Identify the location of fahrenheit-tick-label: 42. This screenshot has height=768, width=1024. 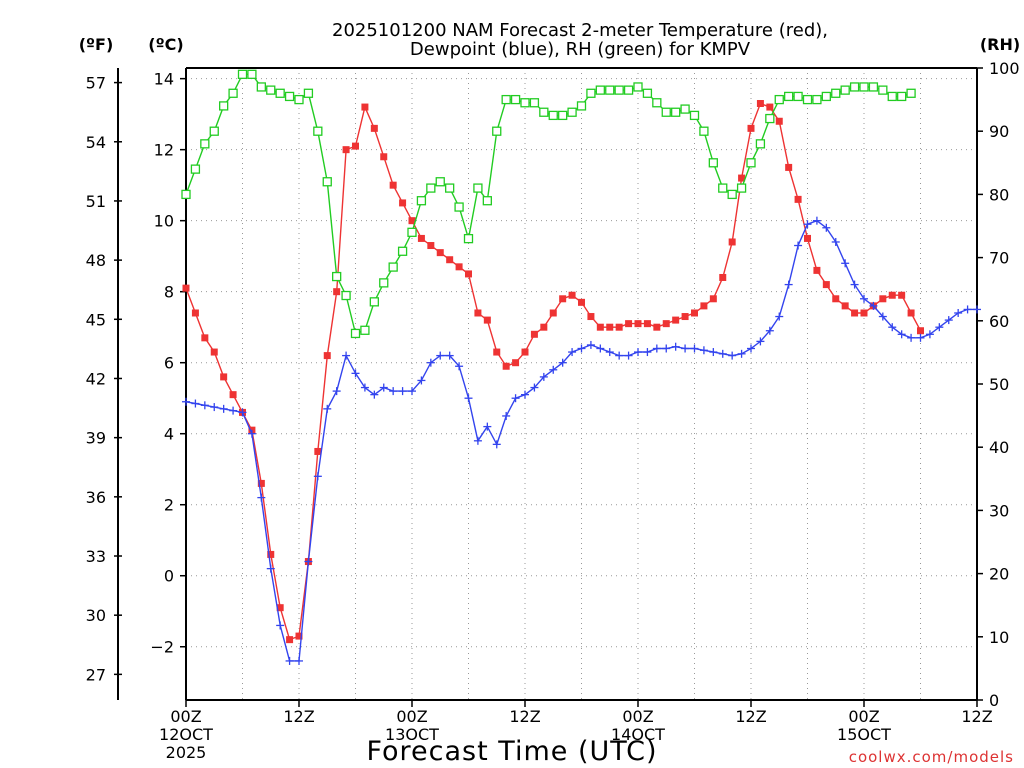
(96, 378).